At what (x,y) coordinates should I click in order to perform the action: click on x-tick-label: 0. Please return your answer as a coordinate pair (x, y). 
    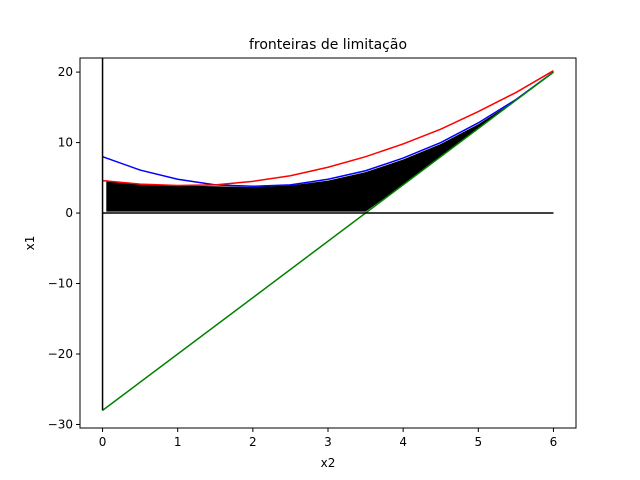
    Looking at the image, I should click on (103, 442).